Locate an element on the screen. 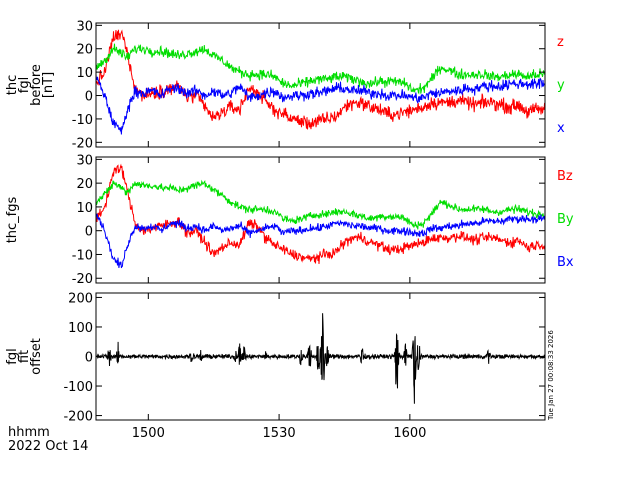  y-axis-label: [nT] is located at coordinates (48, 85).